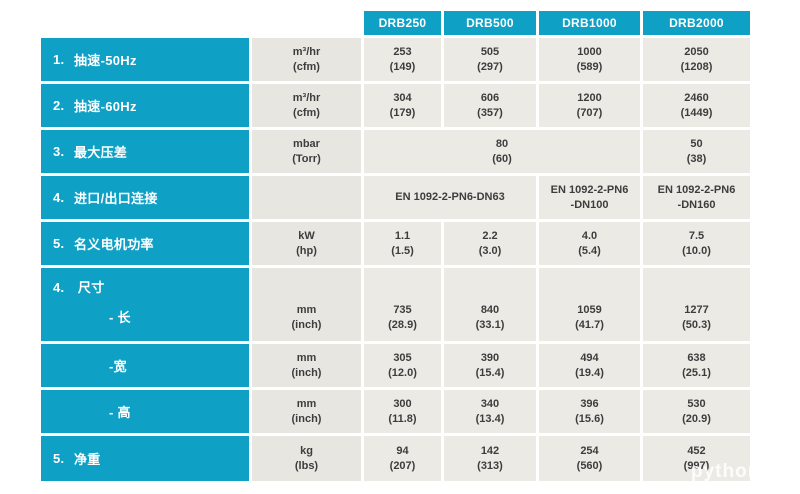 The width and height of the screenshot is (800, 494). I want to click on row-number: 1., so click(59, 59).